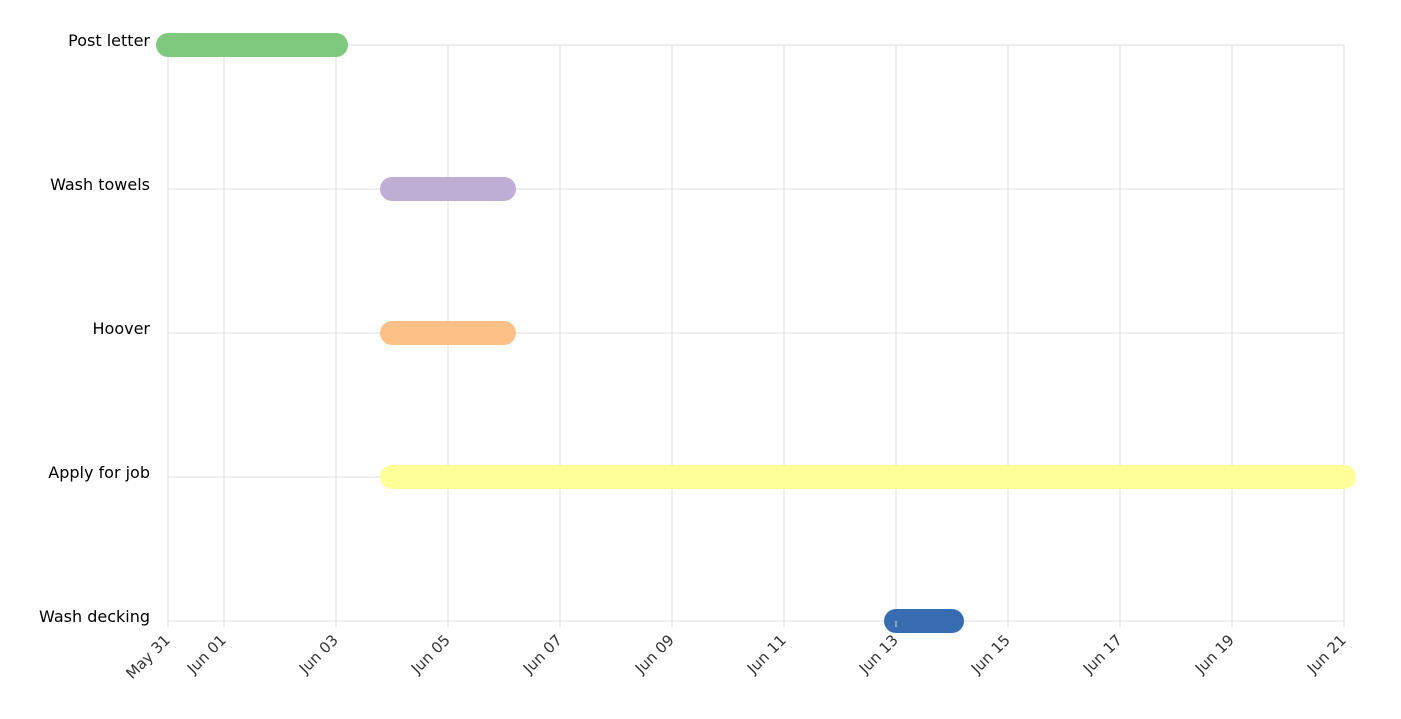 The width and height of the screenshot is (1401, 719). I want to click on x-tick-label: Jun 11, so click(766, 654).